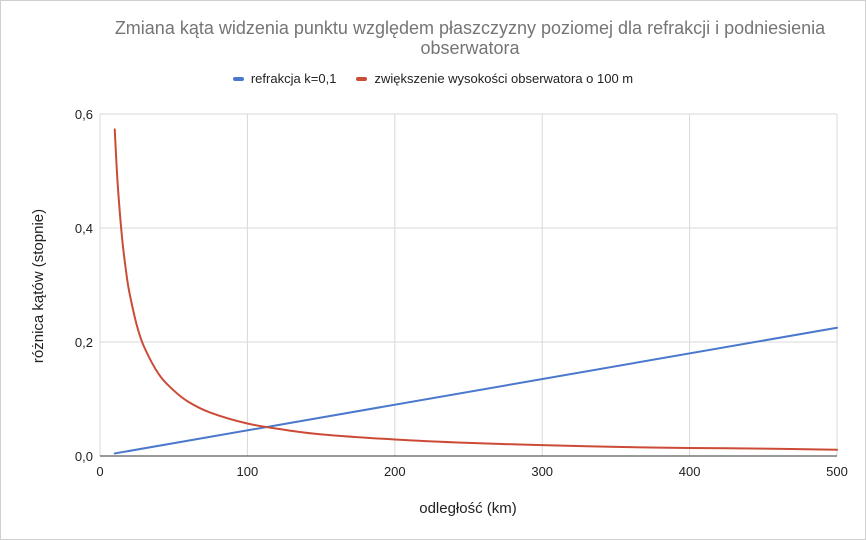 This screenshot has width=866, height=540. Describe the element at coordinates (84, 228) in the screenshot. I see `y-tick-label: 0,4` at that location.